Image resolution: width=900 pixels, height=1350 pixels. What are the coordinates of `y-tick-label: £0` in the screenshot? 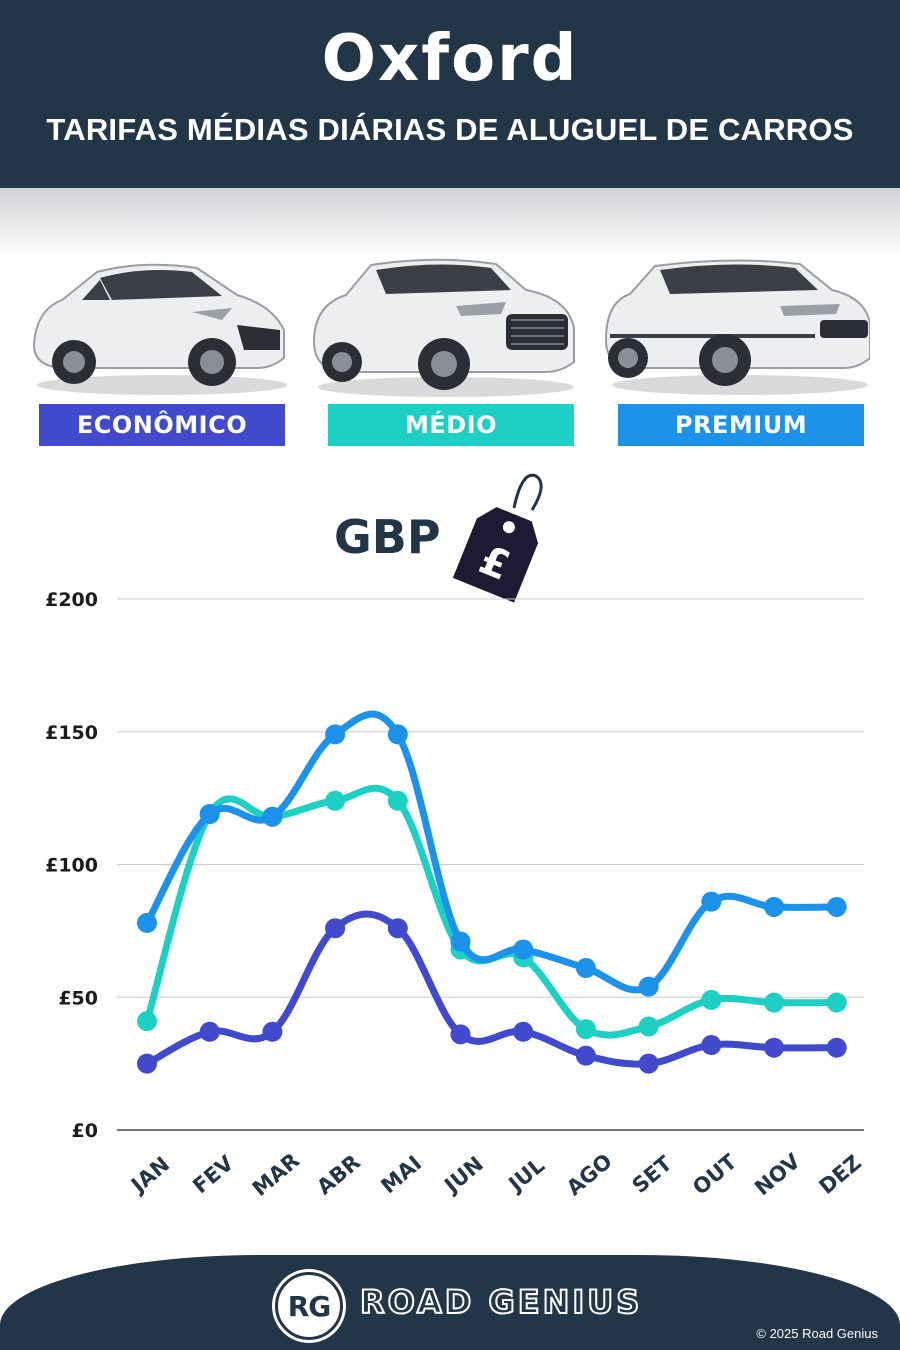 It's located at (85, 1131).